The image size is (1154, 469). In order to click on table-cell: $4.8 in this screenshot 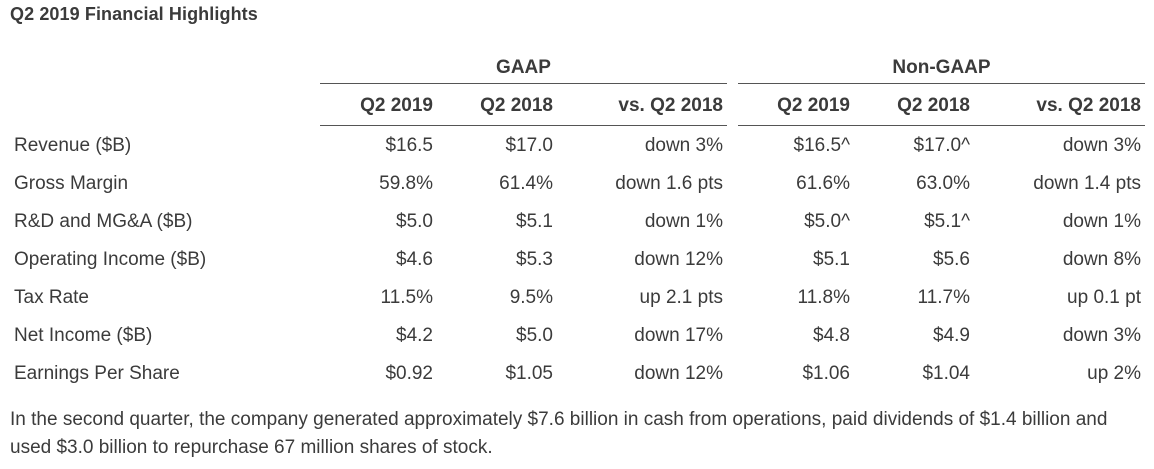, I will do `click(831, 335)`.